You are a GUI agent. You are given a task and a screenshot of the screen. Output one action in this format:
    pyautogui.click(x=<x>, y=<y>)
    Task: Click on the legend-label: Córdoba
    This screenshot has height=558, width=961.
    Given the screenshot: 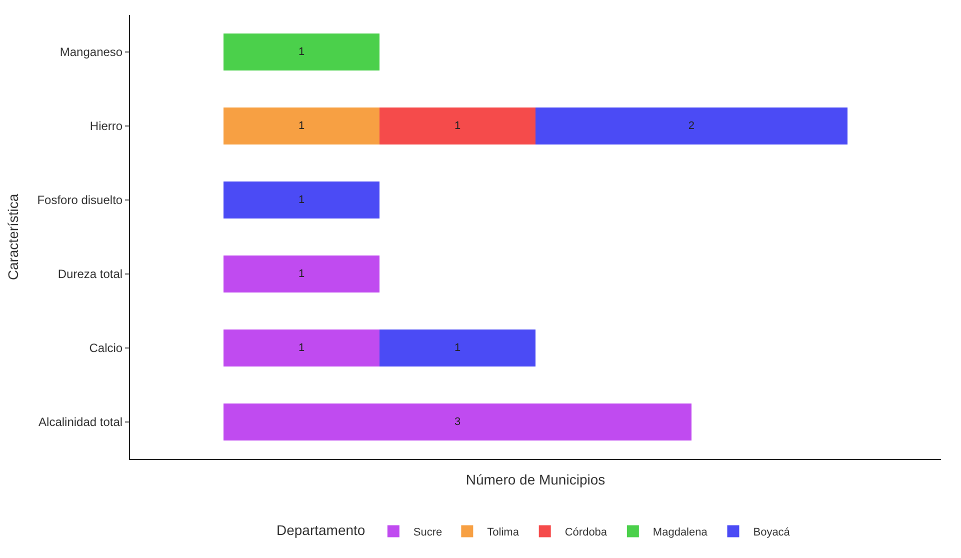 What is the action you would take?
    pyautogui.click(x=586, y=532)
    